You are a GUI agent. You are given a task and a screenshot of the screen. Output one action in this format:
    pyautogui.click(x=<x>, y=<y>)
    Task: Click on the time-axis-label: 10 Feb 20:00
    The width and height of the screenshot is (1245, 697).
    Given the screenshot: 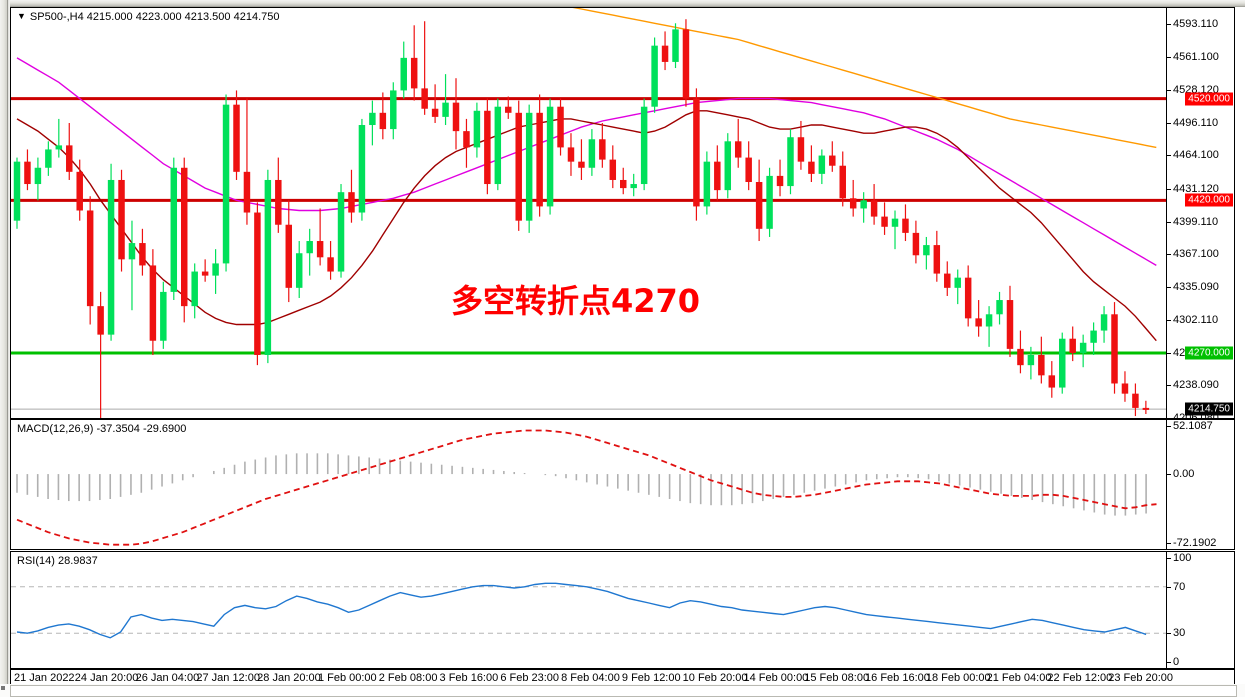 What is the action you would take?
    pyautogui.click(x=715, y=678)
    